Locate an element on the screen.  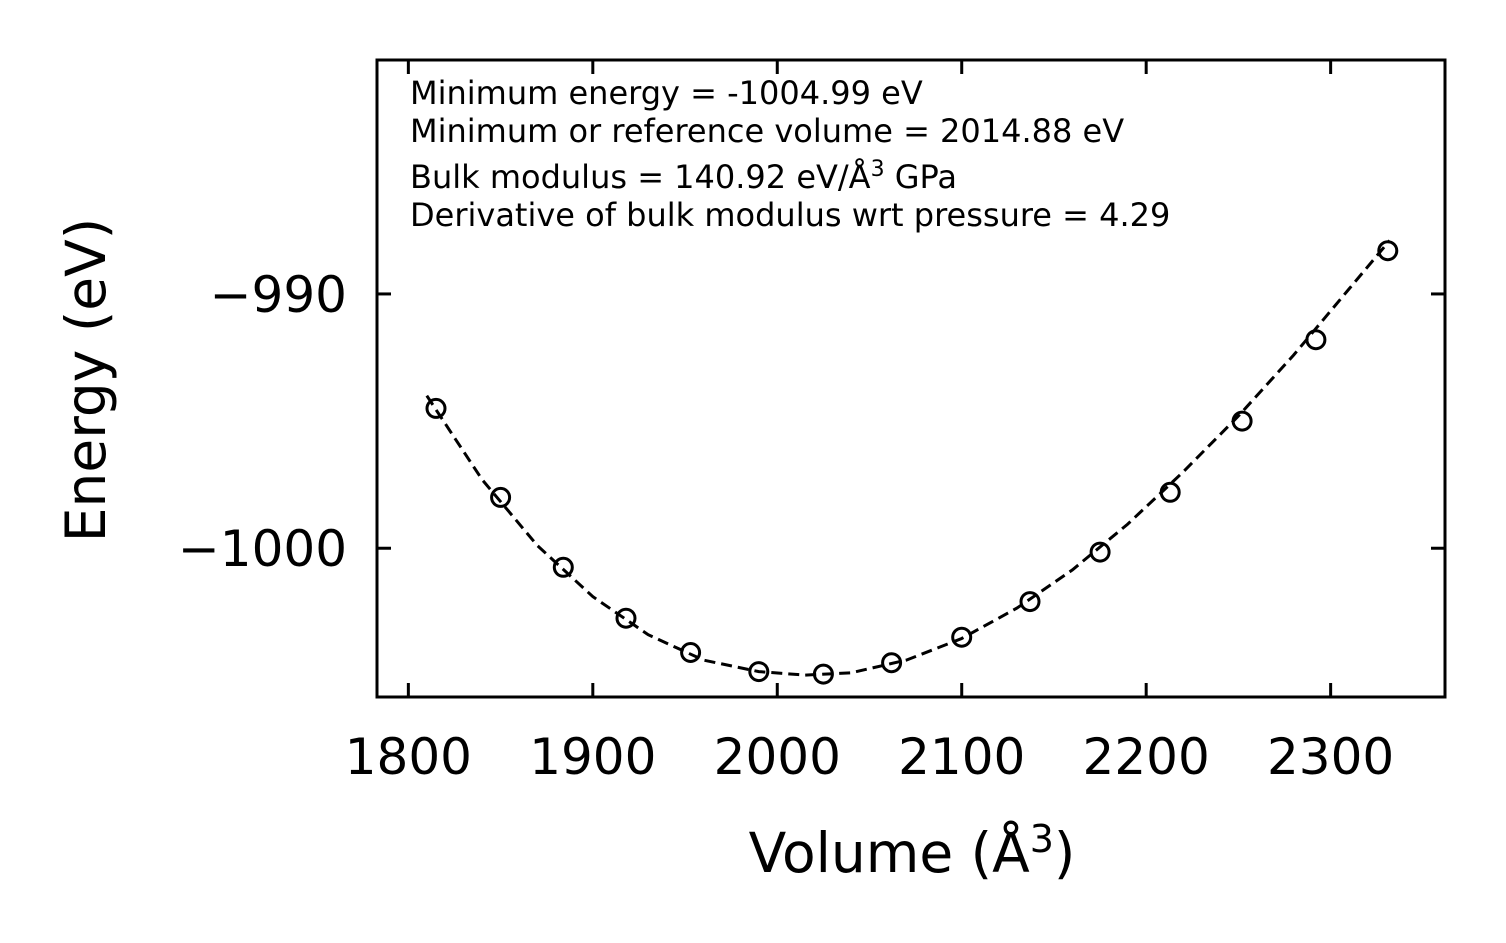
y-tick-label: −1000 is located at coordinates (262, 549).